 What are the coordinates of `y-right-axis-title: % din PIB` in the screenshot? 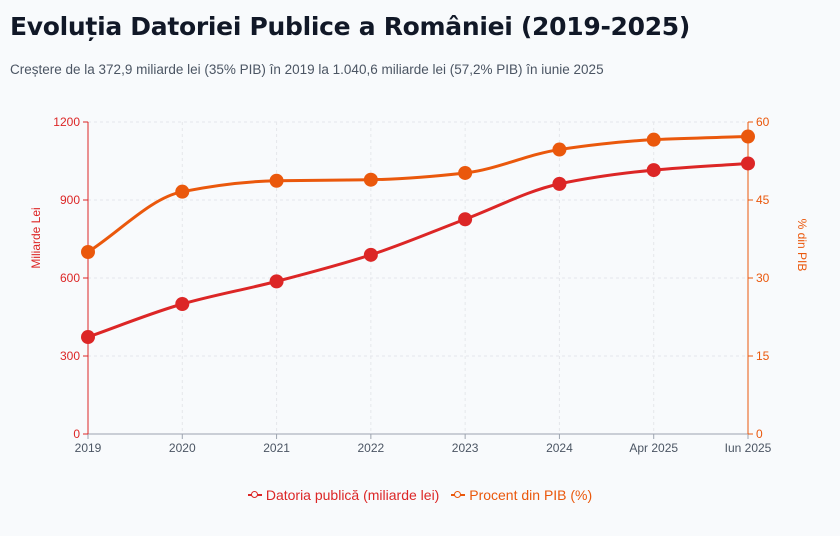 It's located at (802, 245).